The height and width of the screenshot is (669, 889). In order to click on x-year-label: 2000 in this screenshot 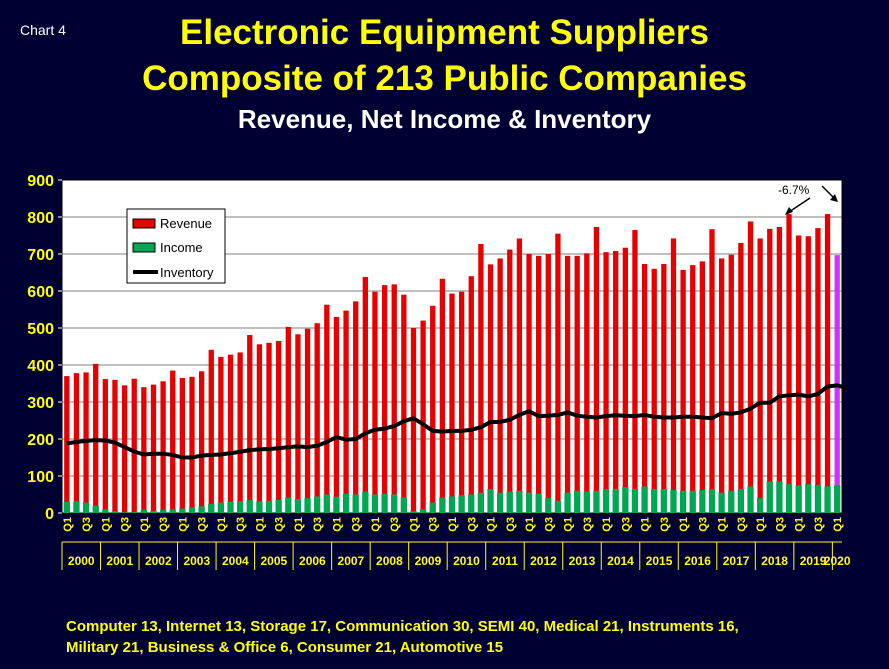, I will do `click(81, 561)`.